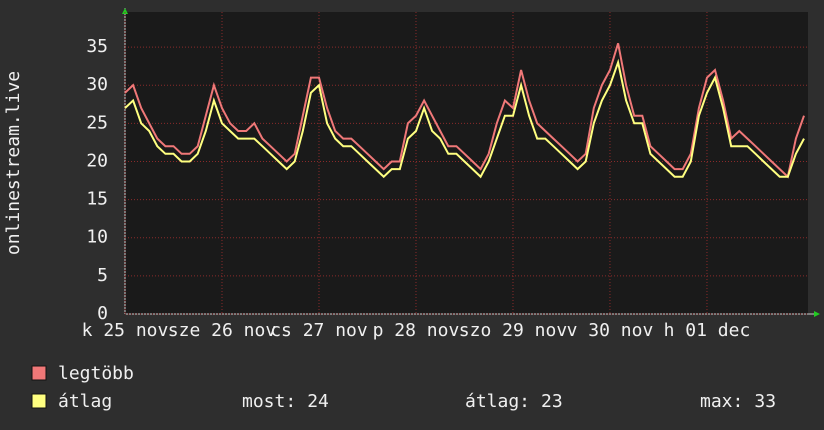 This screenshot has height=430, width=824. I want to click on y-tick-label: 20, so click(97, 160).